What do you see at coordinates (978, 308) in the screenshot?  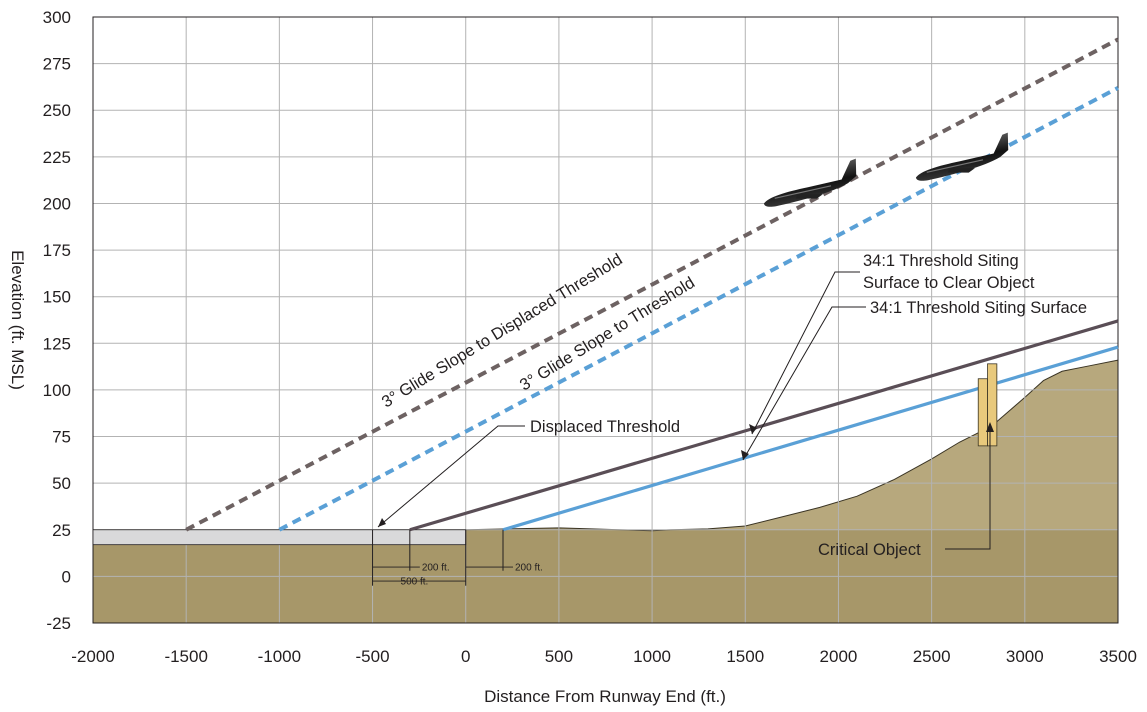 I see `tss-label: 34:1 Threshold Siting Surface` at bounding box center [978, 308].